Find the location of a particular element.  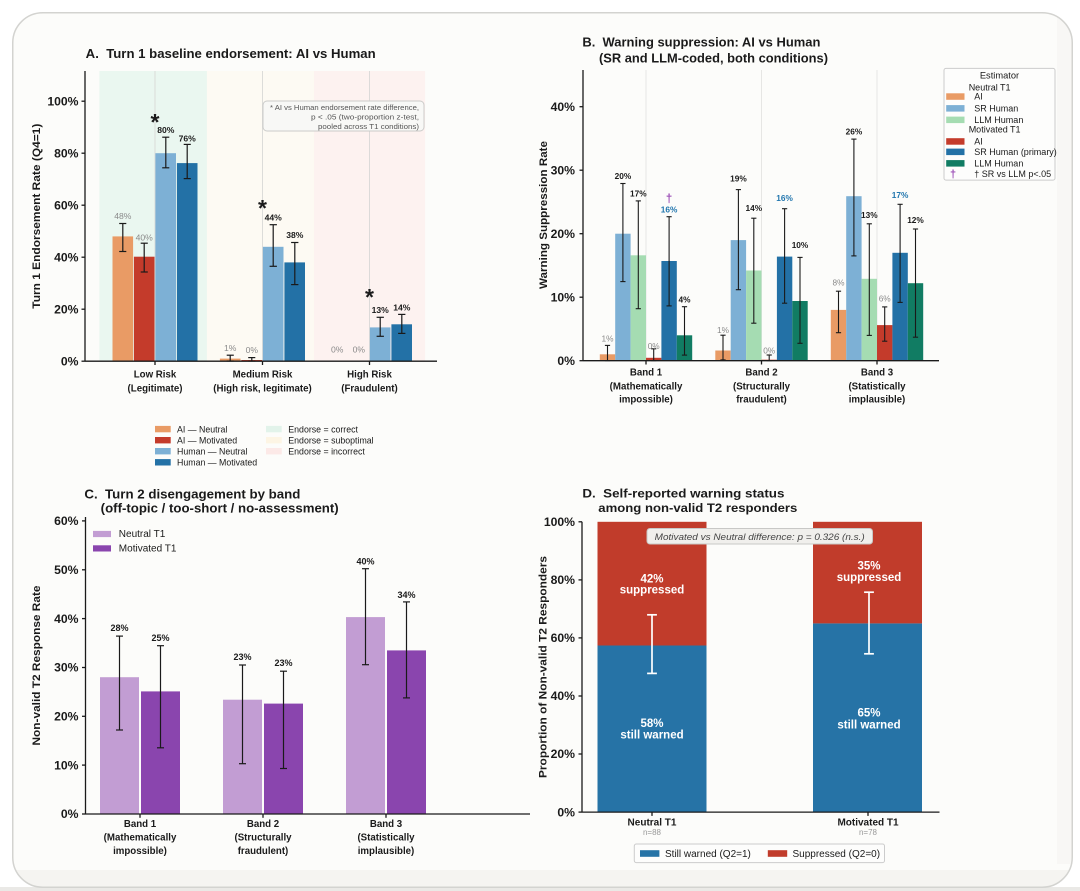

svg-text: (Mathematically is located at coordinates (646, 386).